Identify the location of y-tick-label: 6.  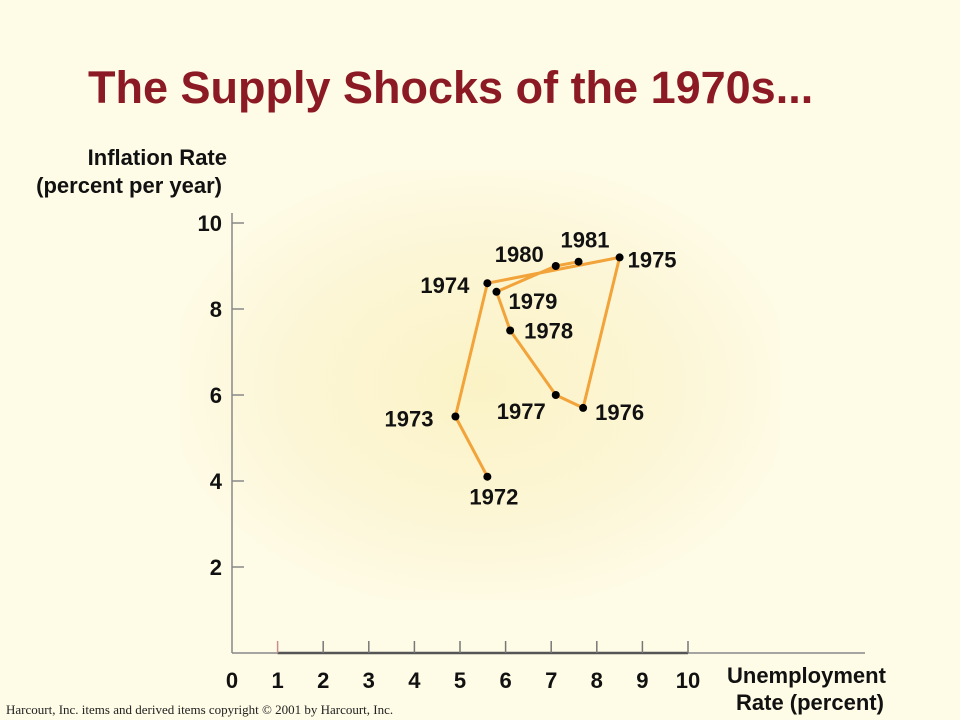
(216, 395).